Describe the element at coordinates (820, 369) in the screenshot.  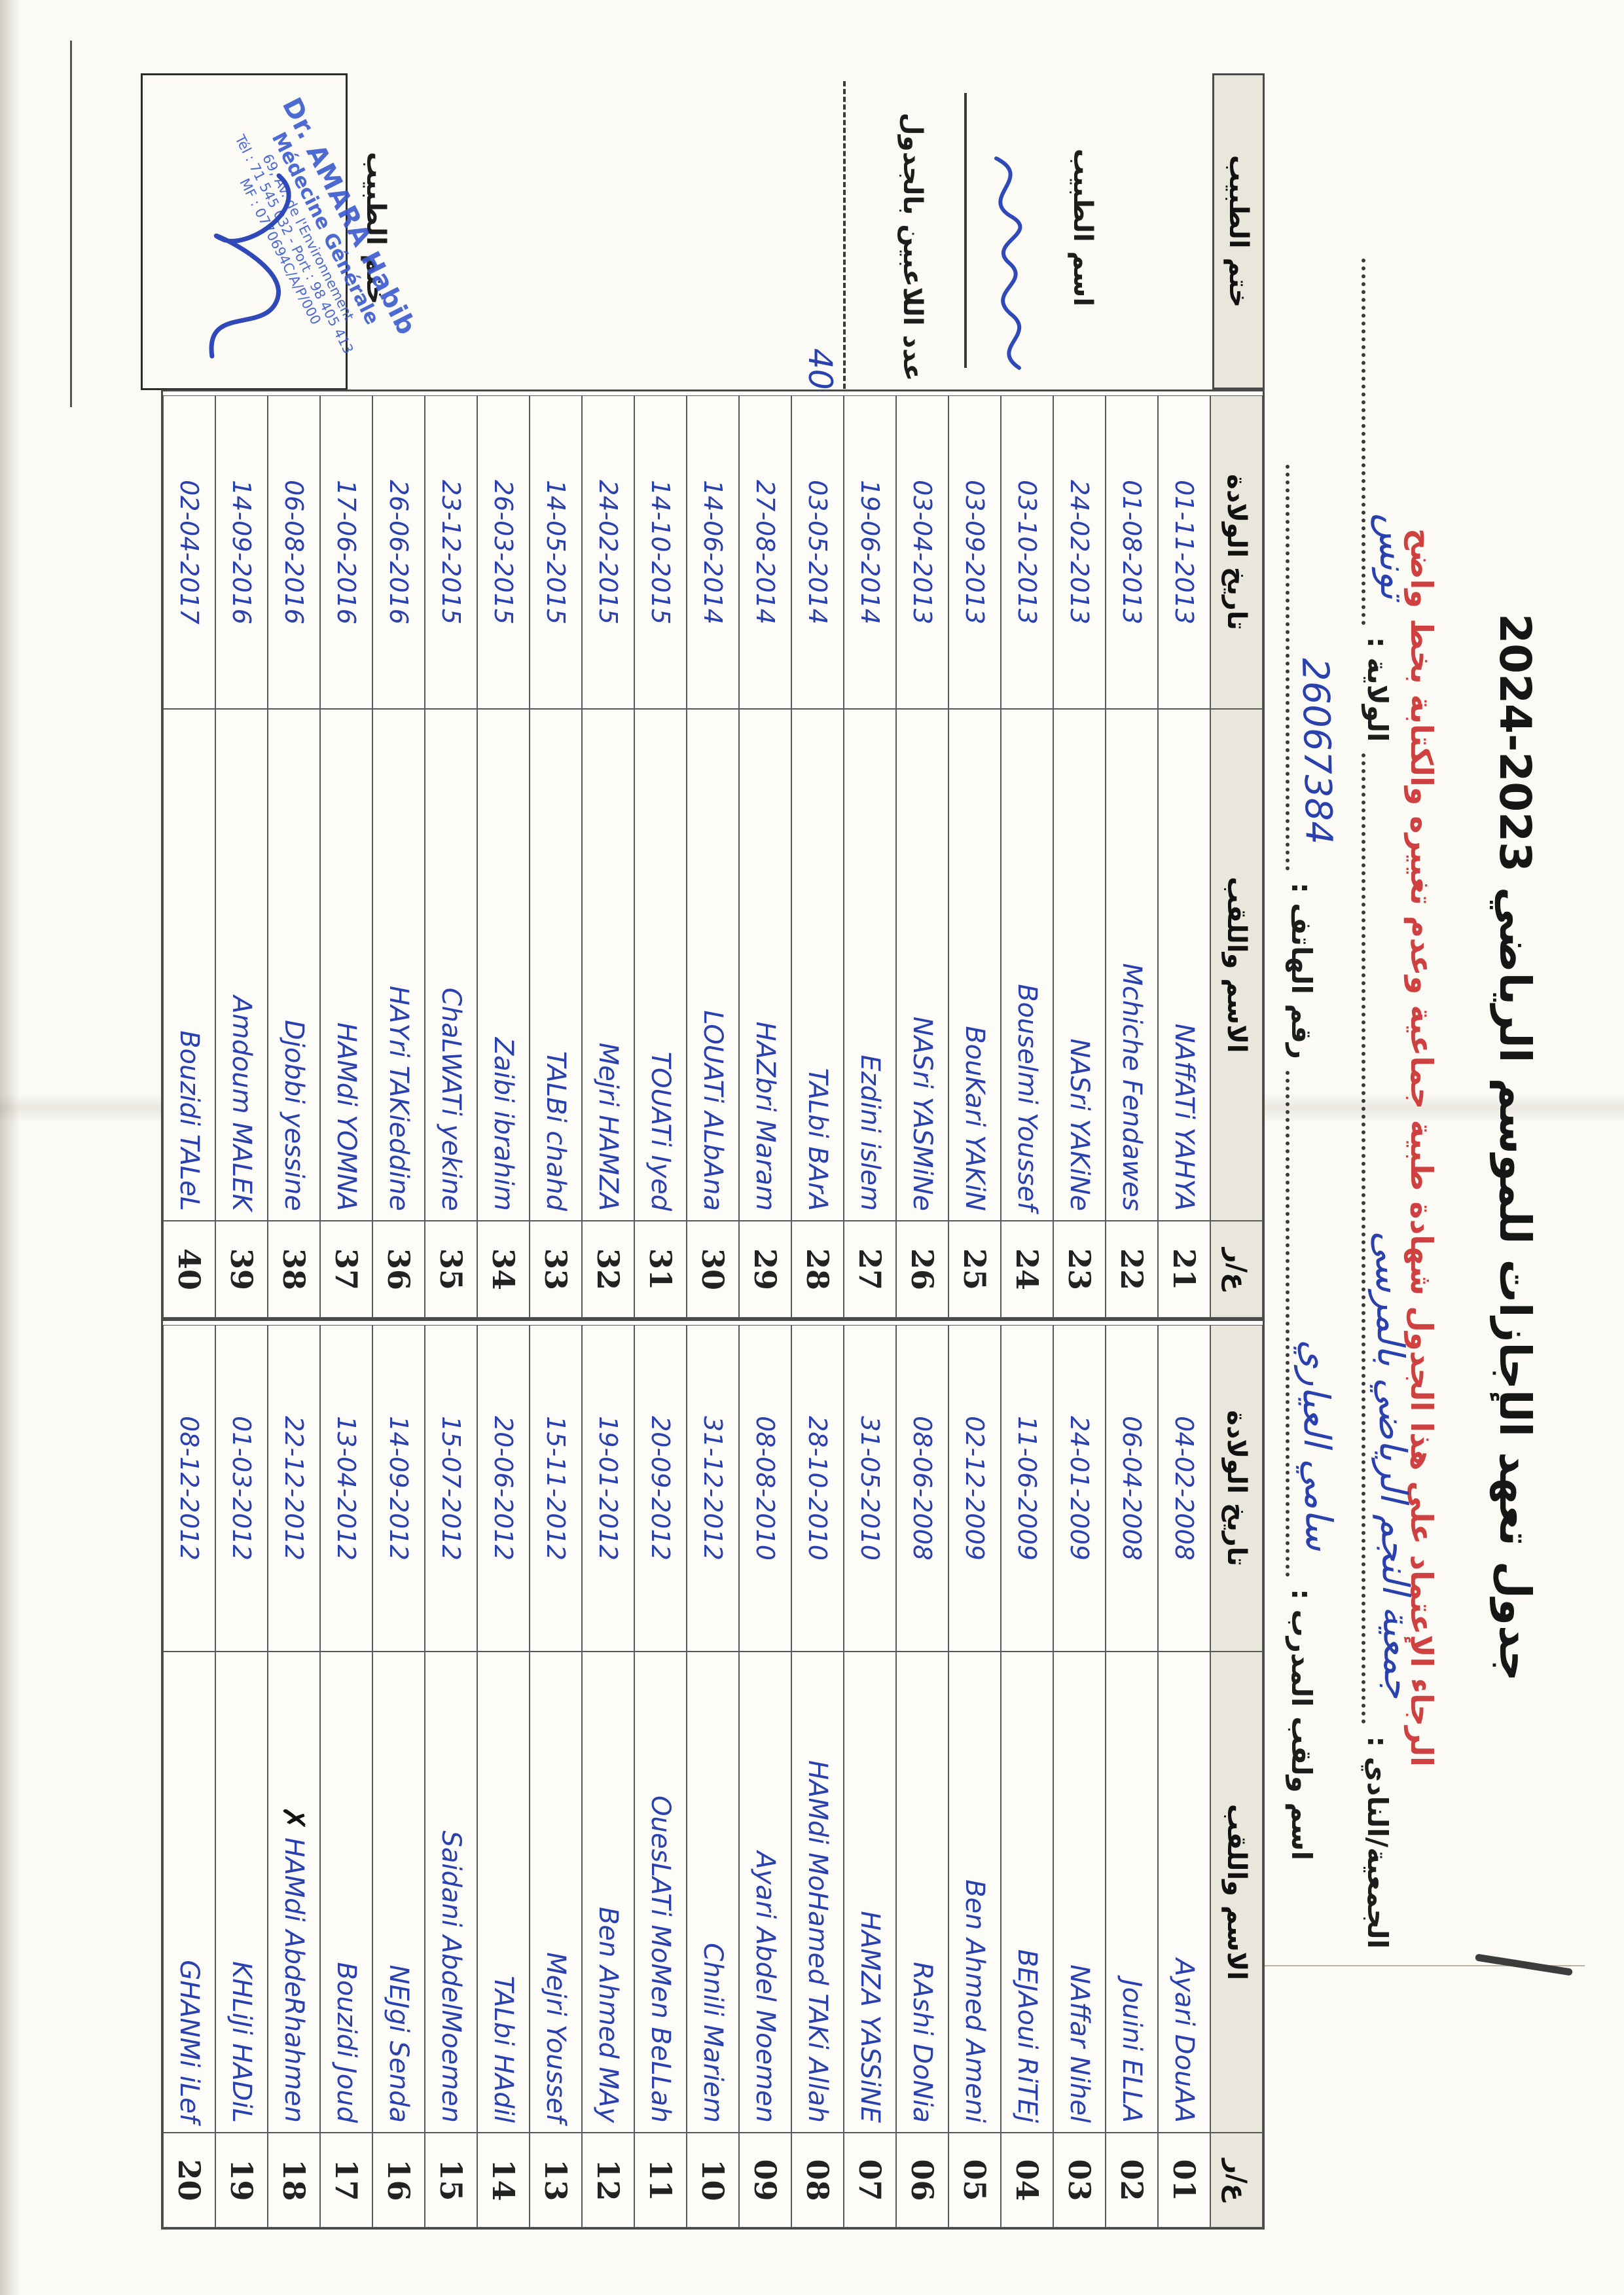
I see `players-count-handwritten-value: 40` at that location.